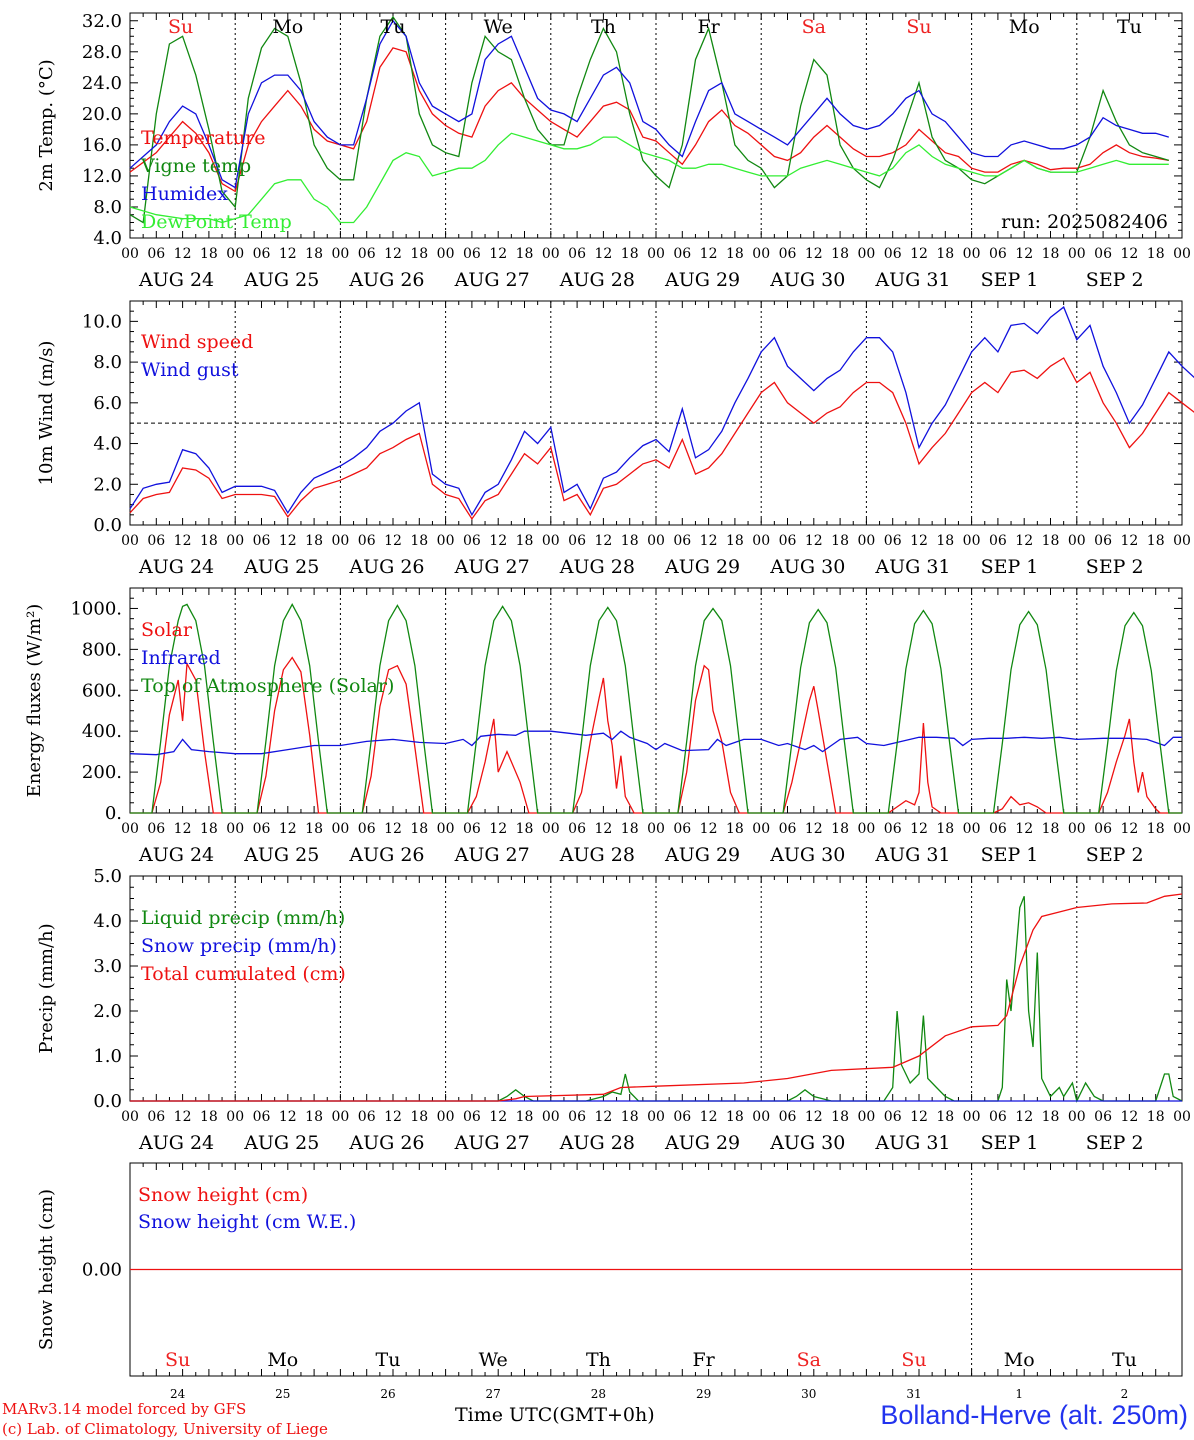  Describe the element at coordinates (197, 342) in the screenshot. I see `legend-entry: Wind speed` at that location.